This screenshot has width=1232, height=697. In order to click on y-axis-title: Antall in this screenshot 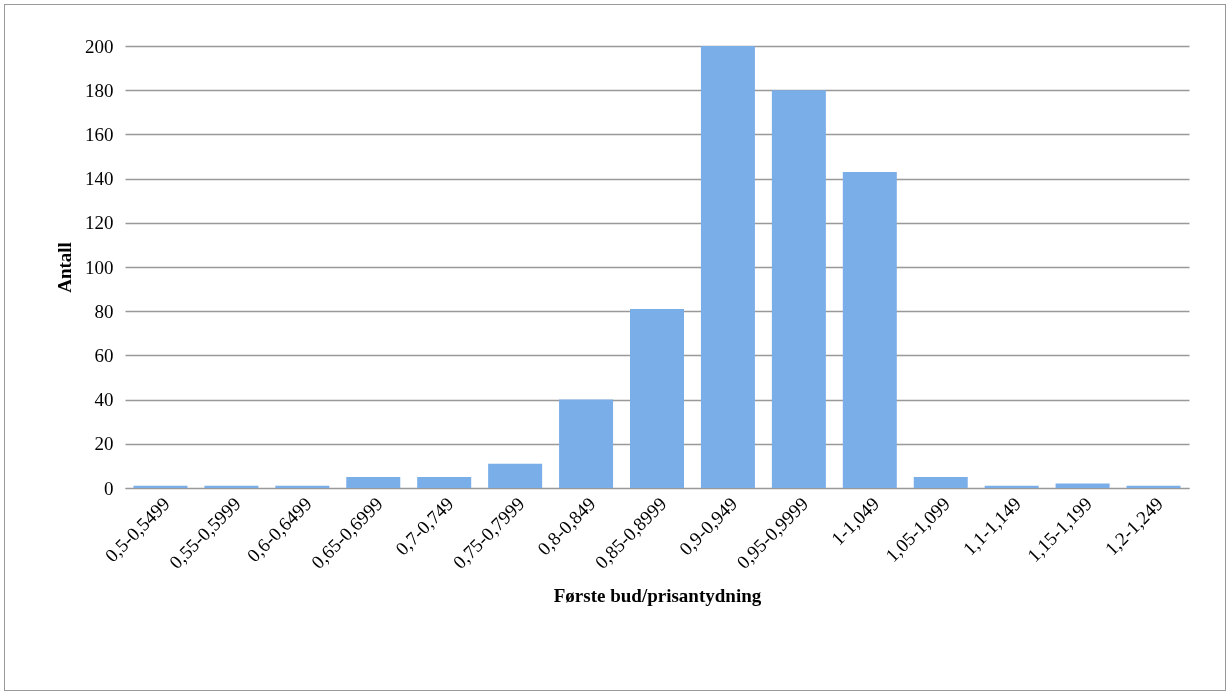, I will do `click(64, 267)`.